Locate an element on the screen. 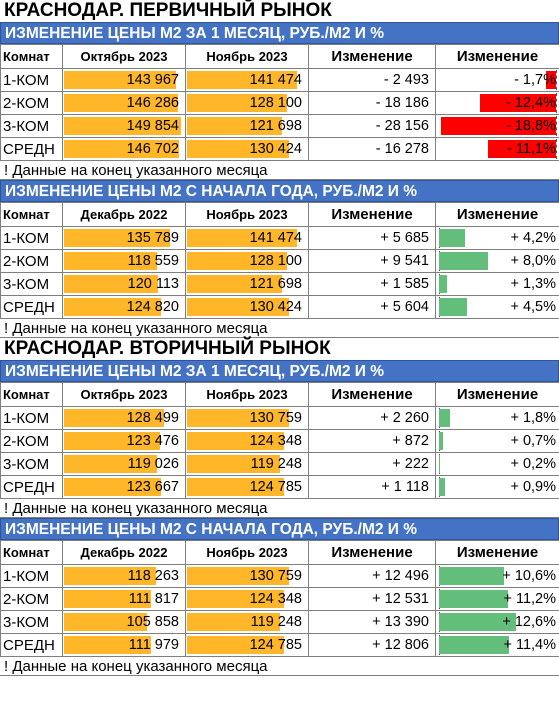 Image resolution: width=559 pixels, height=721 pixels. price-cell-period-1: 118 263 is located at coordinates (124, 576).